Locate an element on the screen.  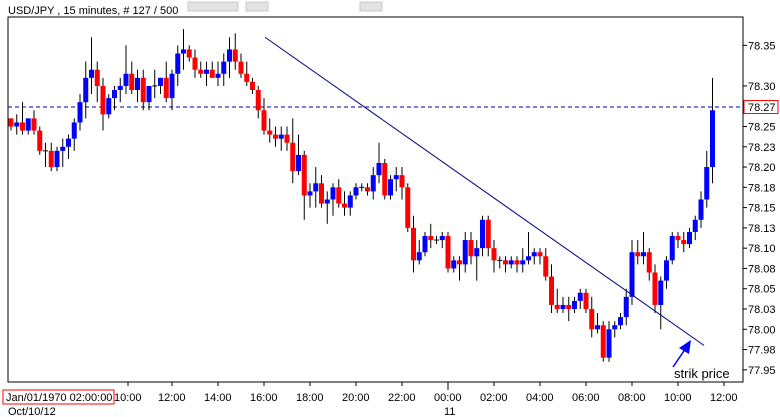
y-tick-label: 78.10 is located at coordinates (762, 249).